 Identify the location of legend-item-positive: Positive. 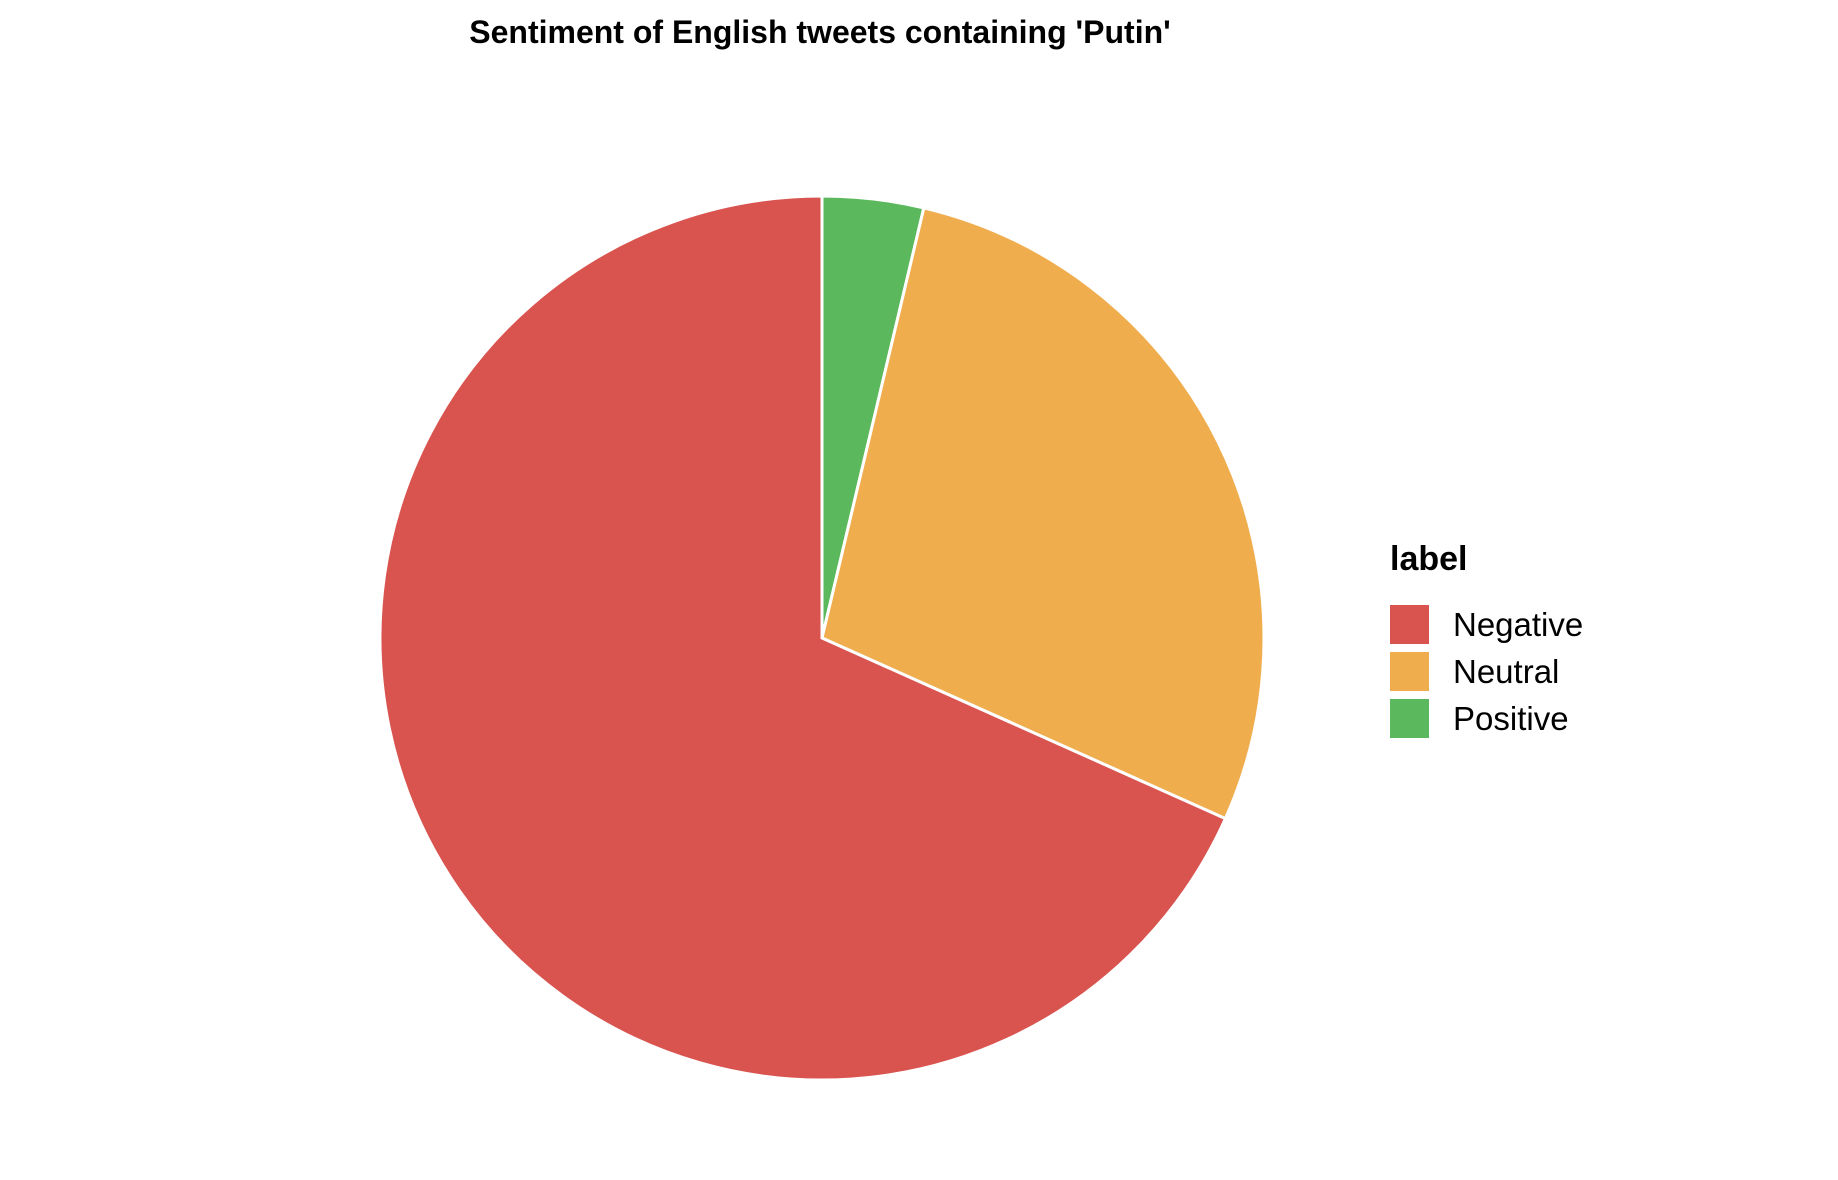
(1486, 718).